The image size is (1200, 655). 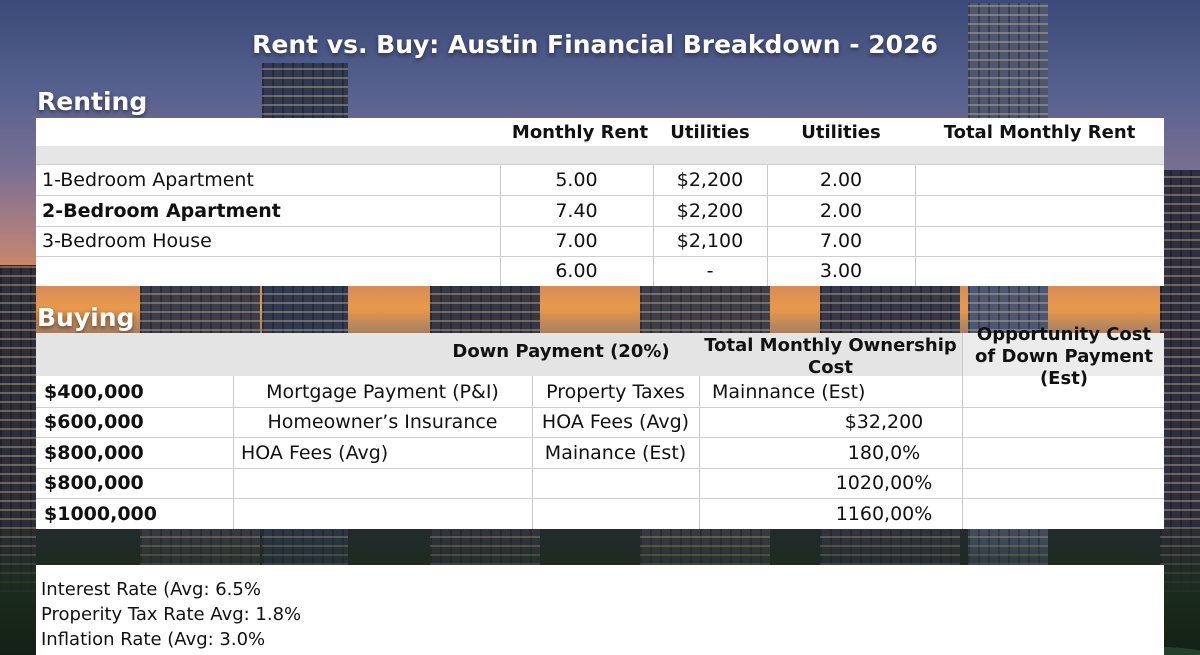 I want to click on renting-cell: 6.00, so click(x=576, y=271).